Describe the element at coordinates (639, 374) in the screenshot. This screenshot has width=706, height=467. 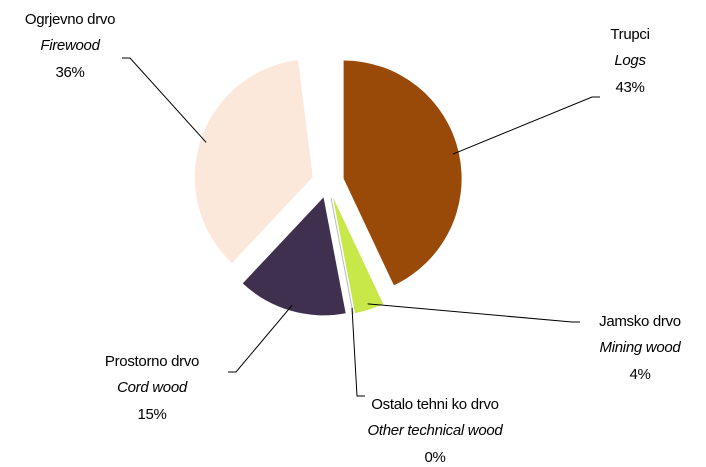
I see `slice-value-label: 4%` at that location.